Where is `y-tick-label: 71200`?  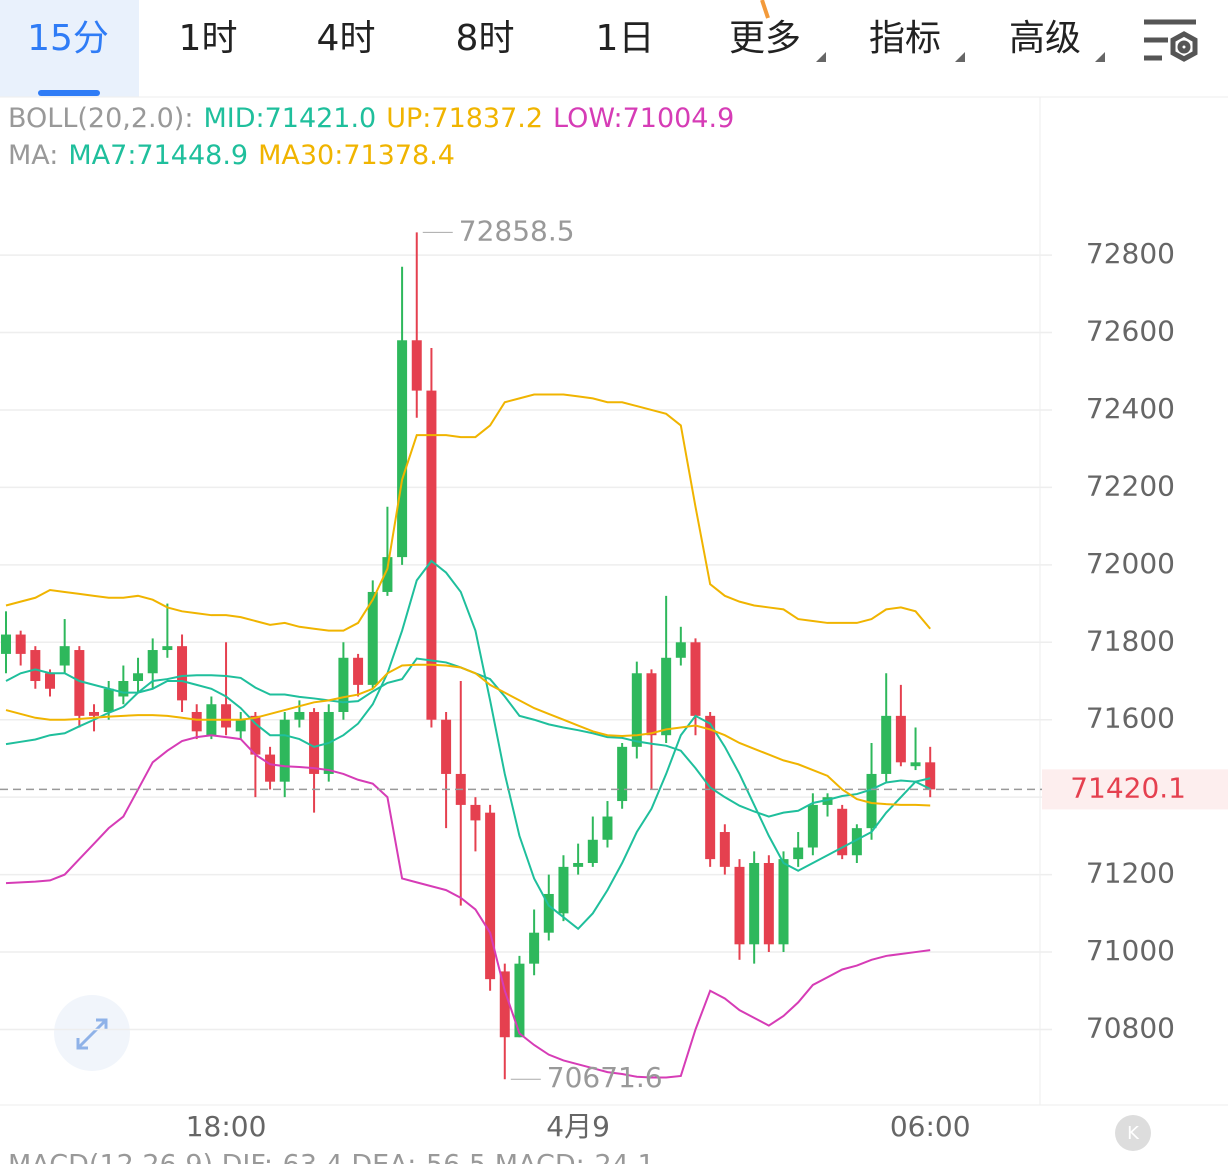 y-tick-label: 71200 is located at coordinates (1130, 873).